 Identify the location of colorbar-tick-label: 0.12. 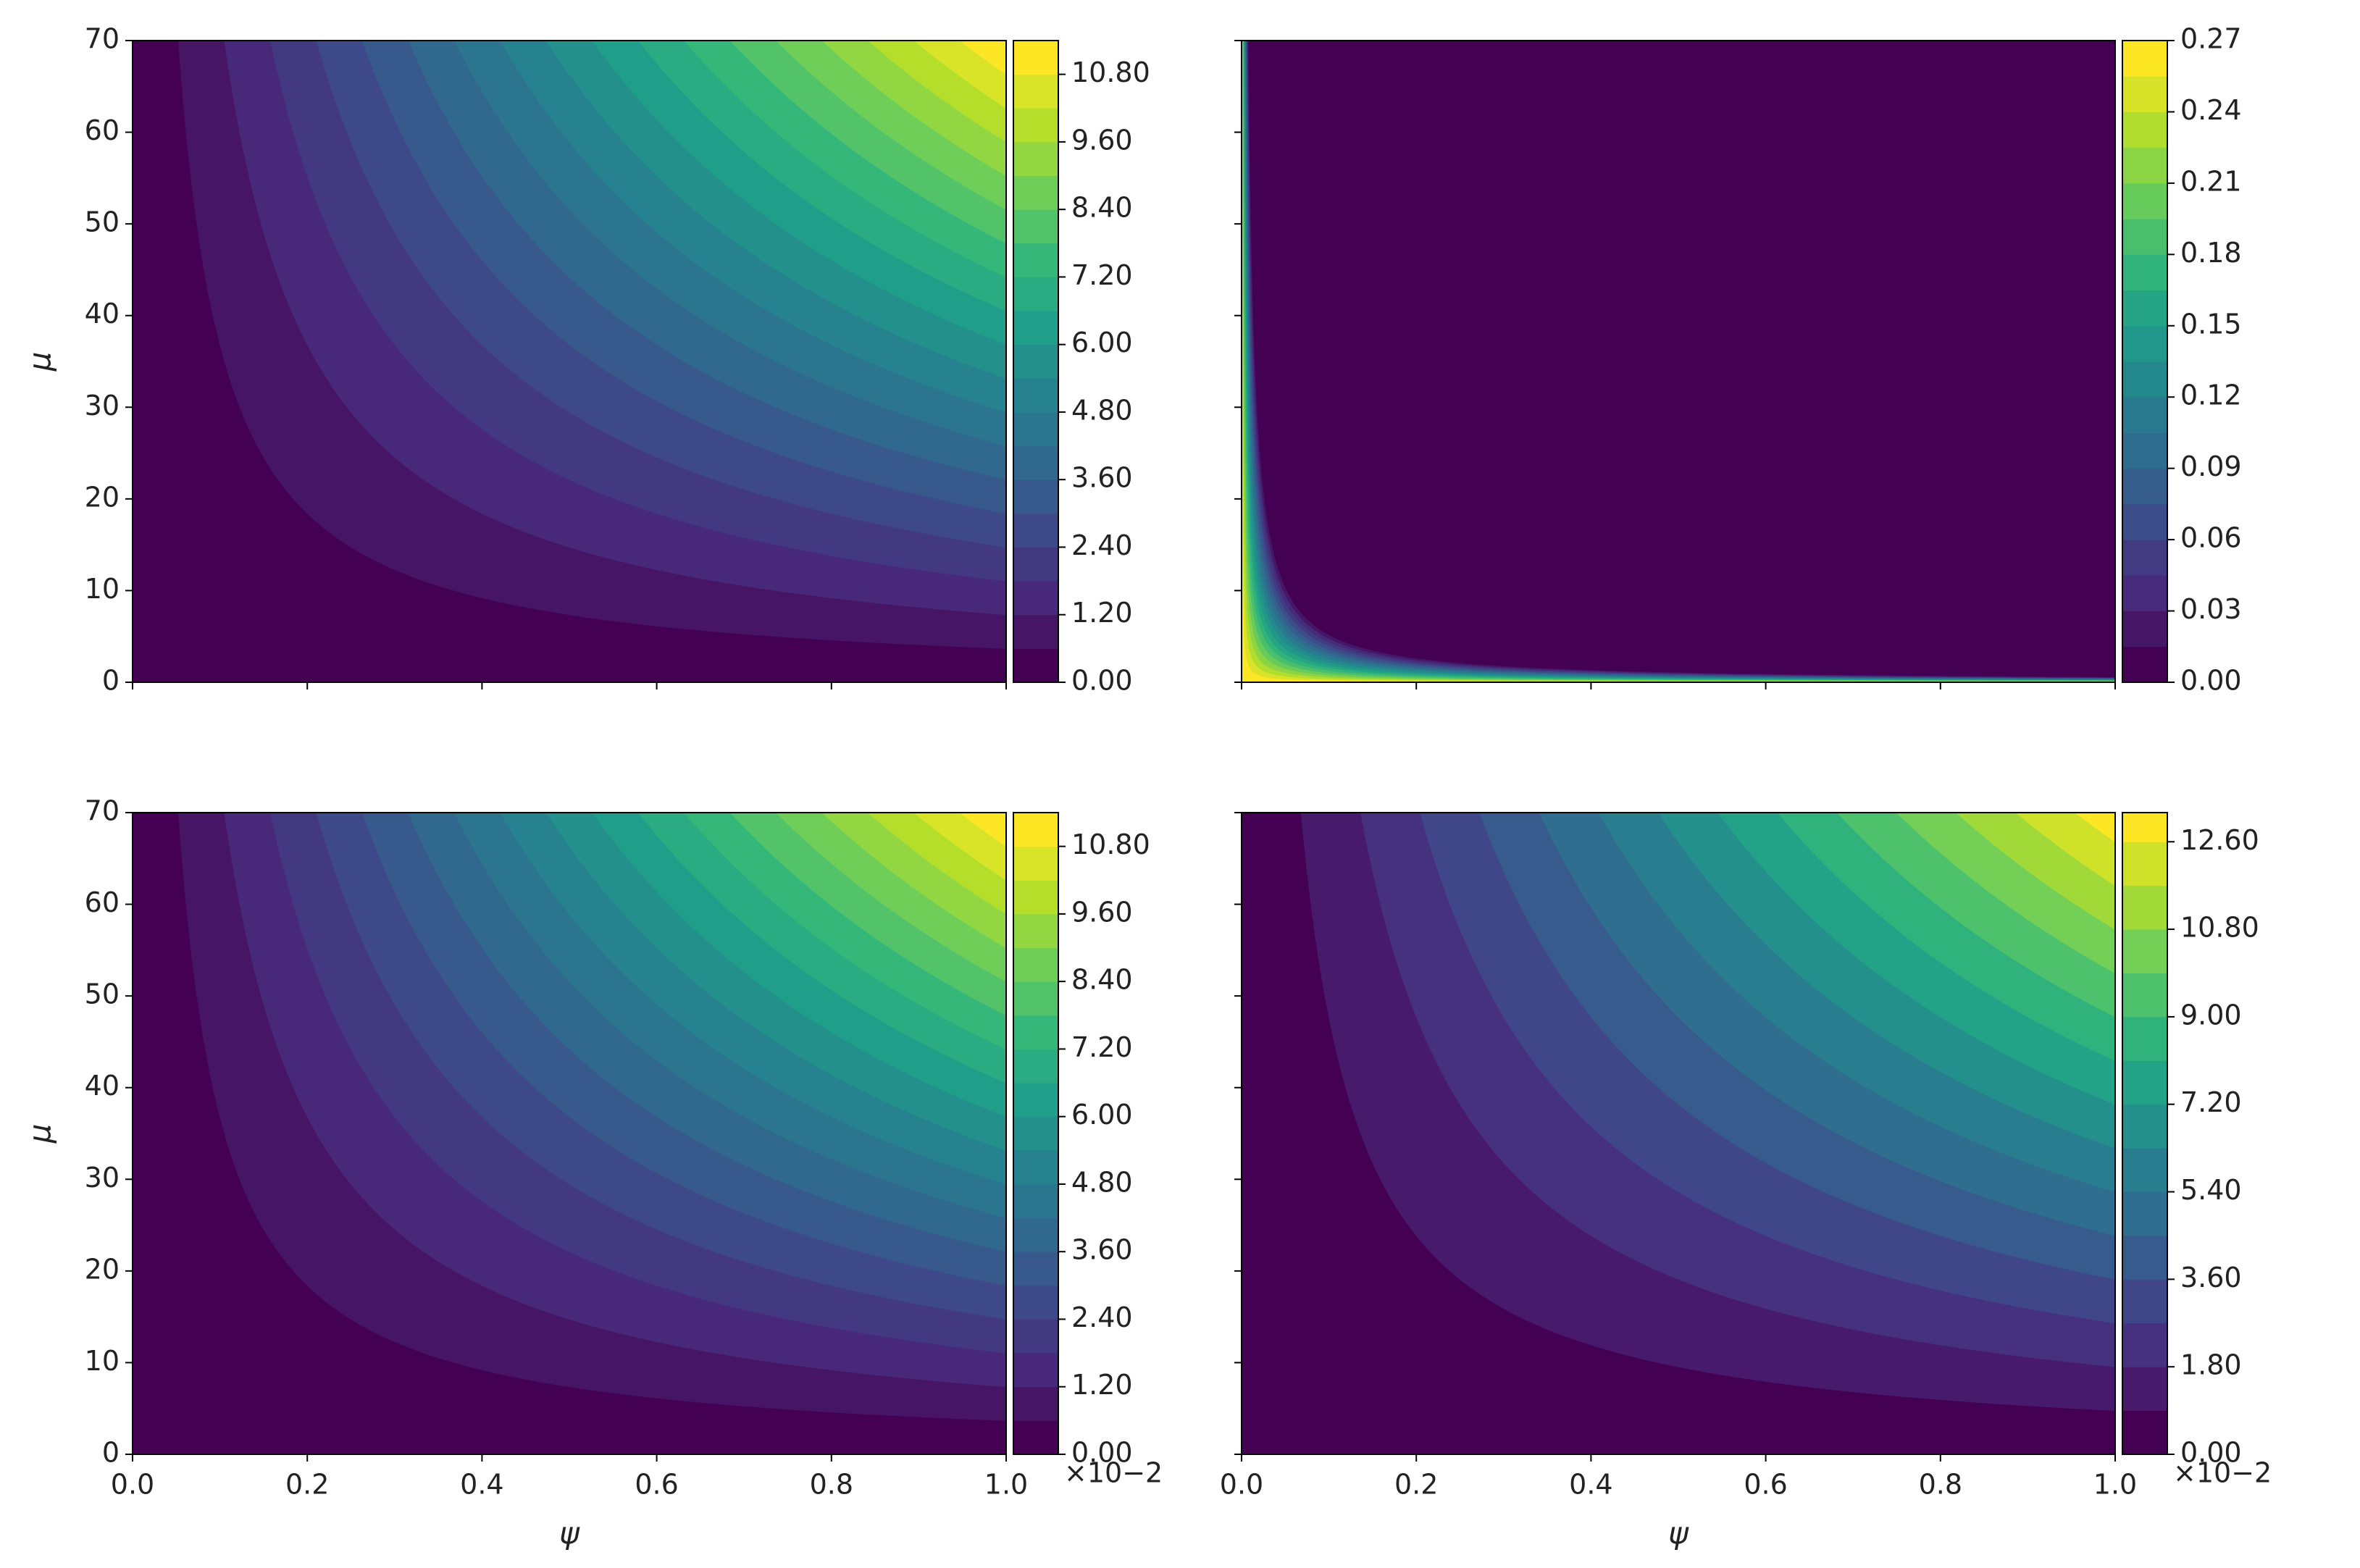
(2211, 396).